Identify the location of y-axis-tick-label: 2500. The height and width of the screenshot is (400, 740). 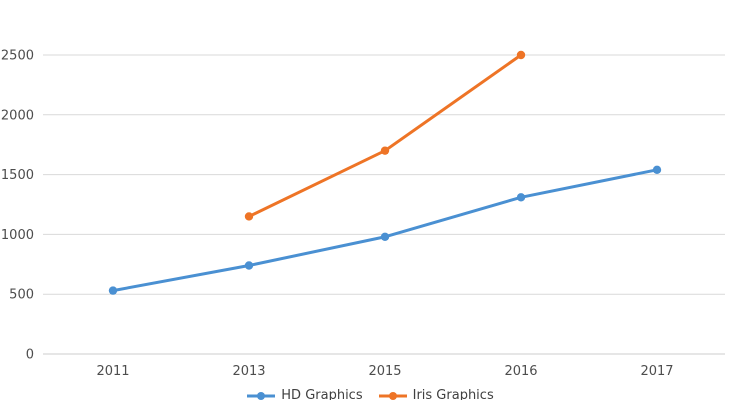
(17, 56).